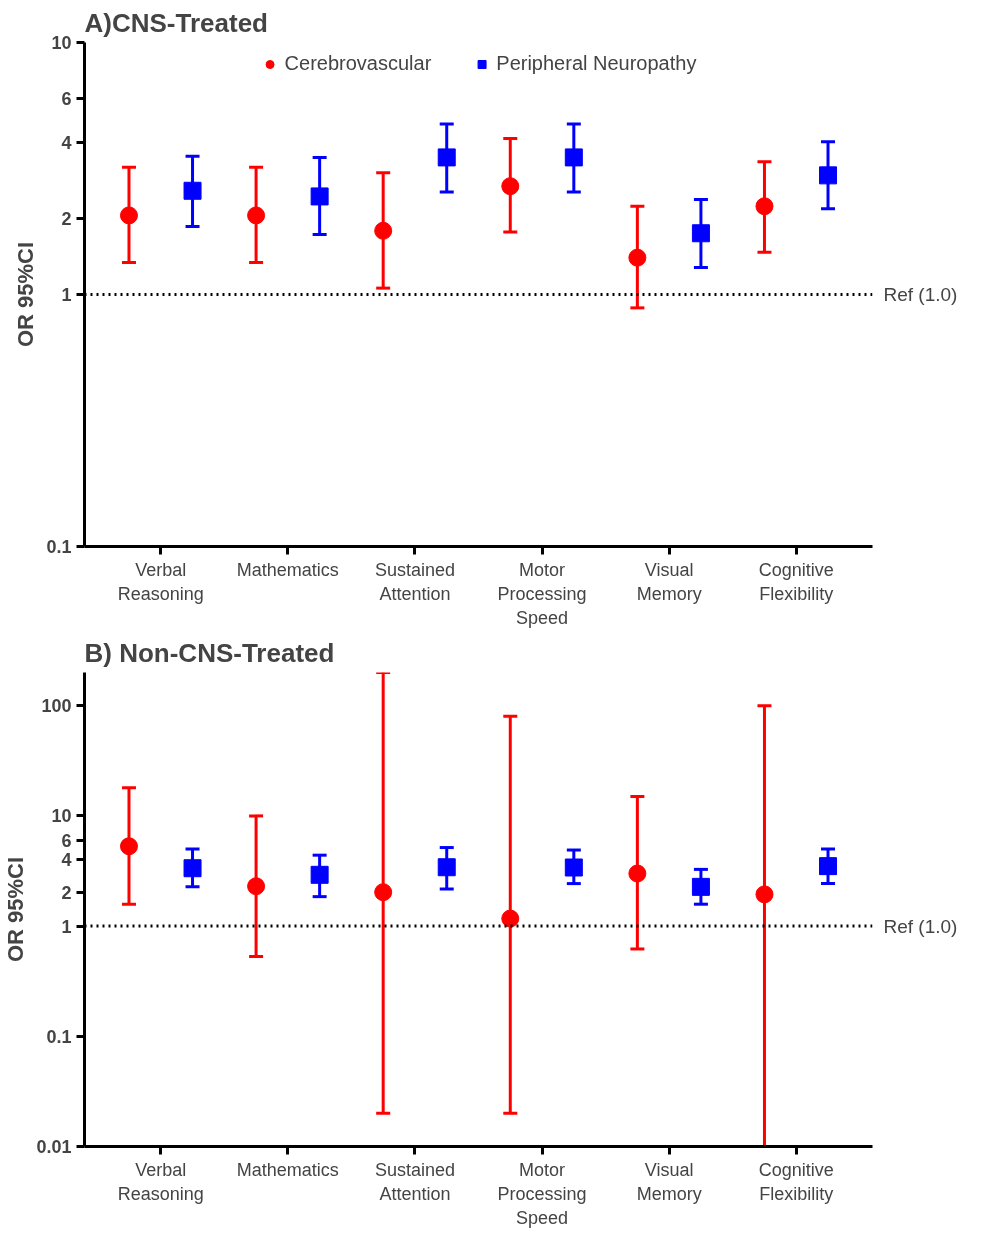  I want to click on legend-label: Cerebrovascular, so click(358, 63).